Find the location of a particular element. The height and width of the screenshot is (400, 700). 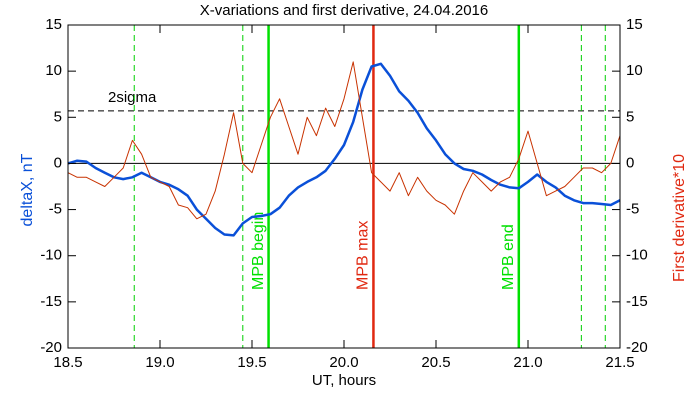

y2-tick-label: -10 is located at coordinates (637, 255).